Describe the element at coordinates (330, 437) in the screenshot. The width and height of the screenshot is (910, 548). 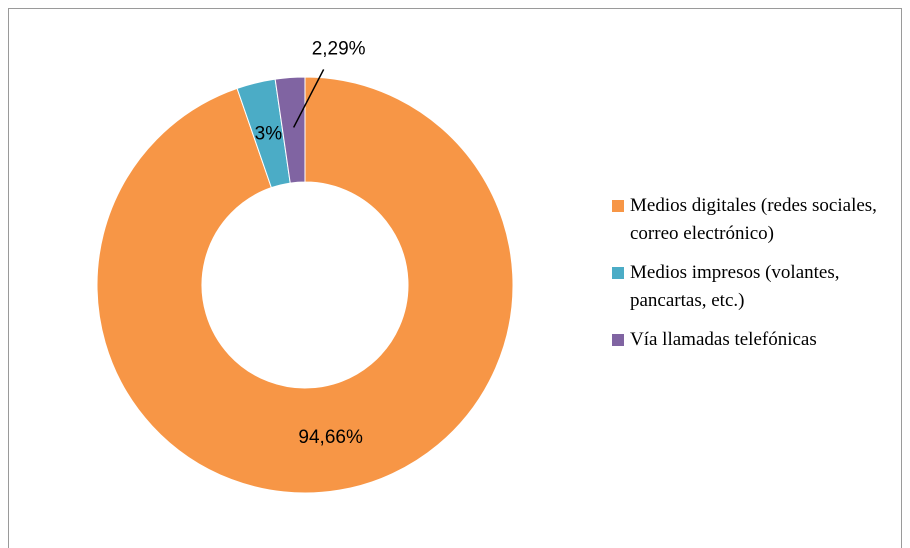
I see `data-label: 94,66%` at that location.